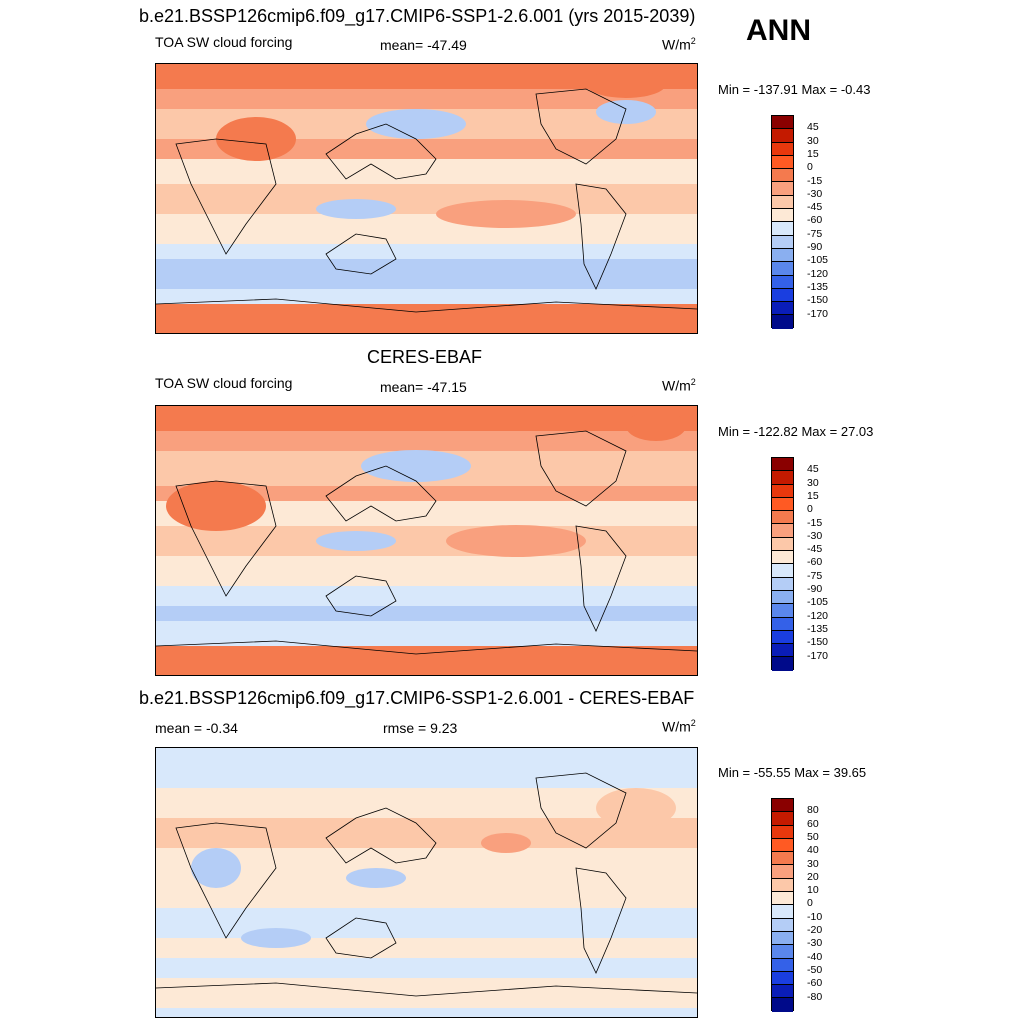  I want to click on colorbar-tick-label: -10, so click(815, 916).